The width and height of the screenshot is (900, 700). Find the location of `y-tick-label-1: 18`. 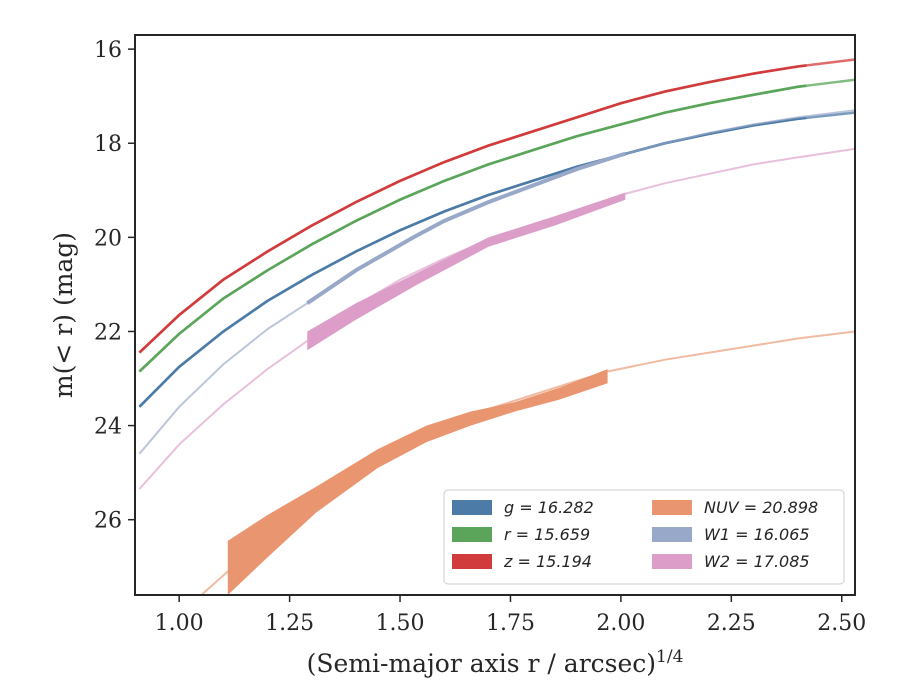

y-tick-label-1: 18 is located at coordinates (108, 144).